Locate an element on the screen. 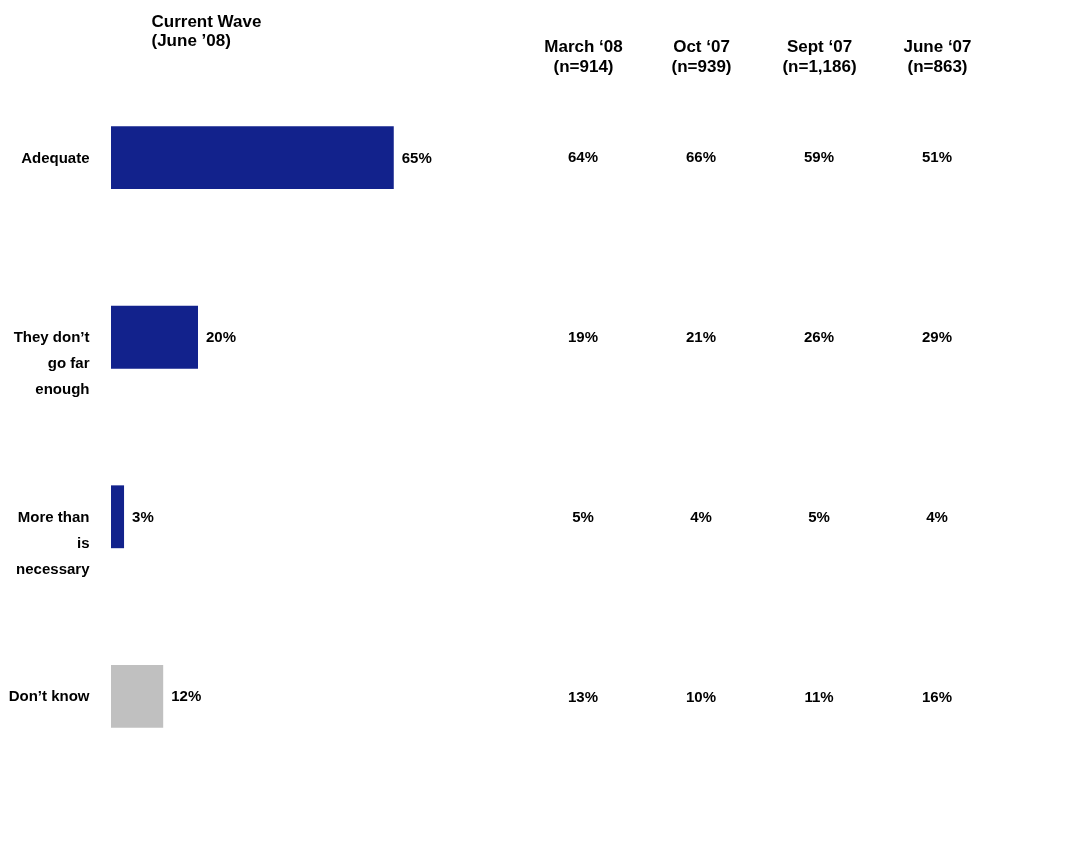  text: Current Wave (June ’08) is located at coordinates (206, 30).